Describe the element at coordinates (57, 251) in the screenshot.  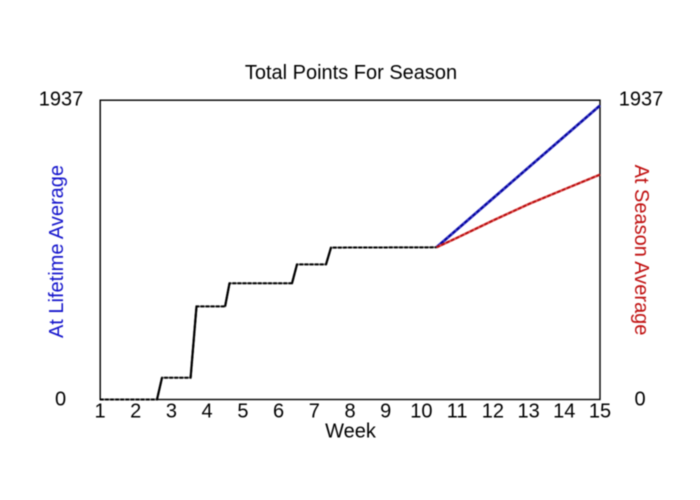
I see `svg-text: At Lifetime Average` at that location.